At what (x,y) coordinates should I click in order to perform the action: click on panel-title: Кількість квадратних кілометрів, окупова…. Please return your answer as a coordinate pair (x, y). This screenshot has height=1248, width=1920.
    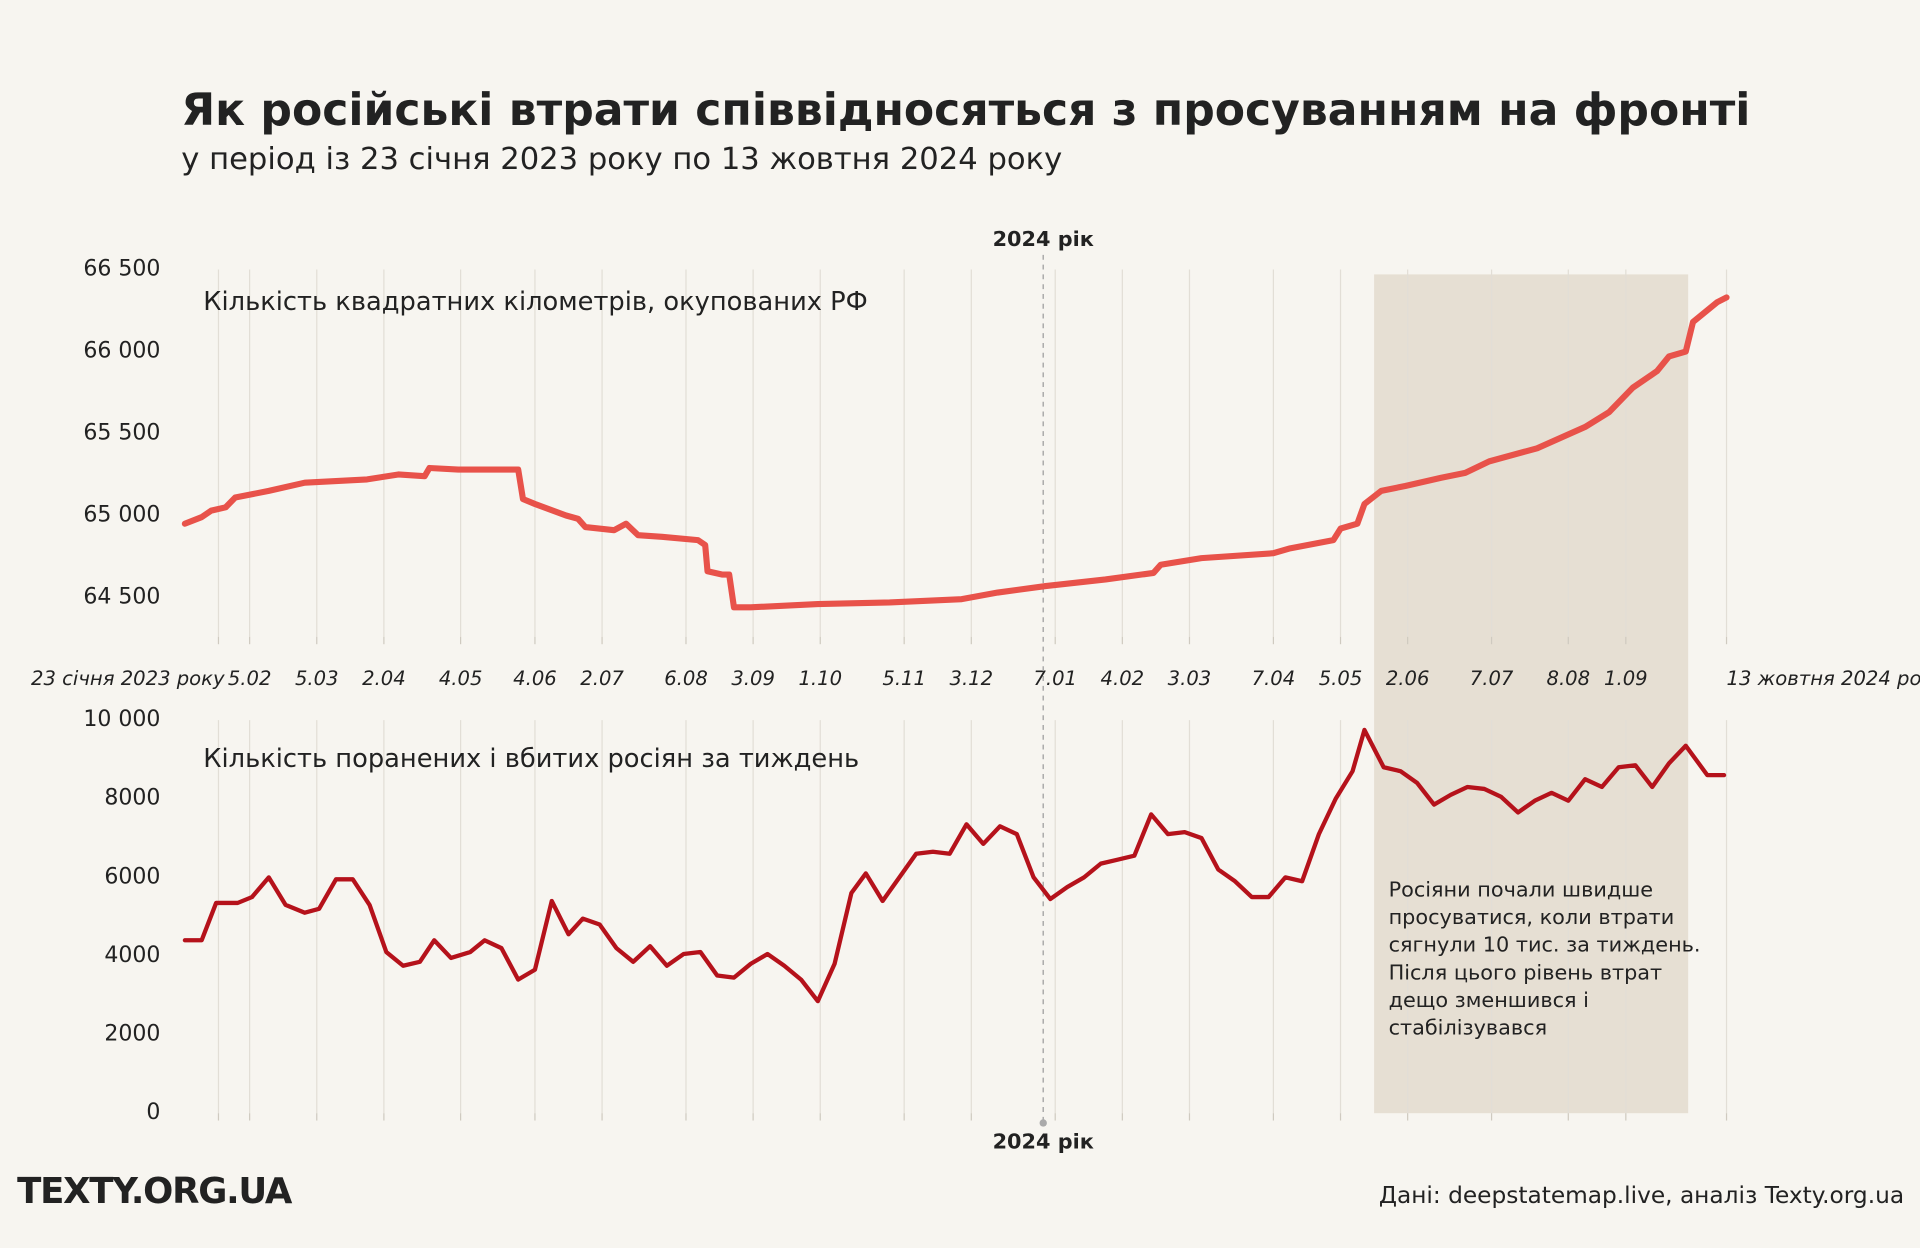
    Looking at the image, I should click on (535, 302).